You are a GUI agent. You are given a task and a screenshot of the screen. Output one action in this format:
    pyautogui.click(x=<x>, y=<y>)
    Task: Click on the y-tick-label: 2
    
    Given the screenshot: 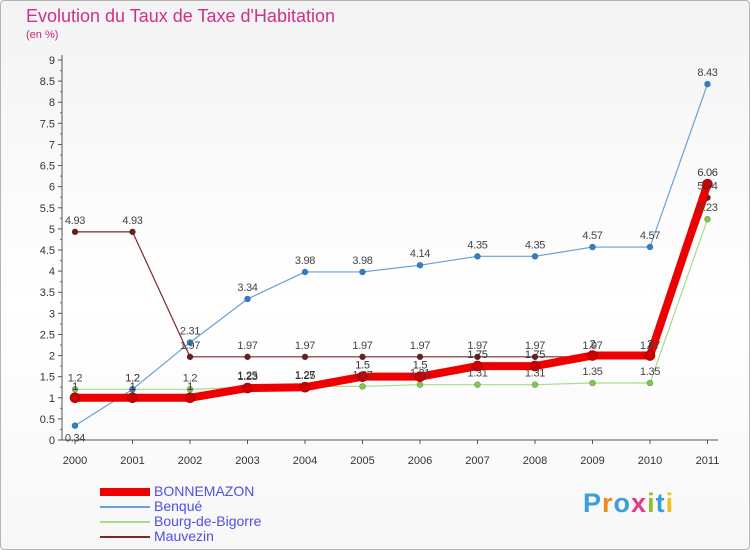 What is the action you would take?
    pyautogui.click(x=52, y=357)
    